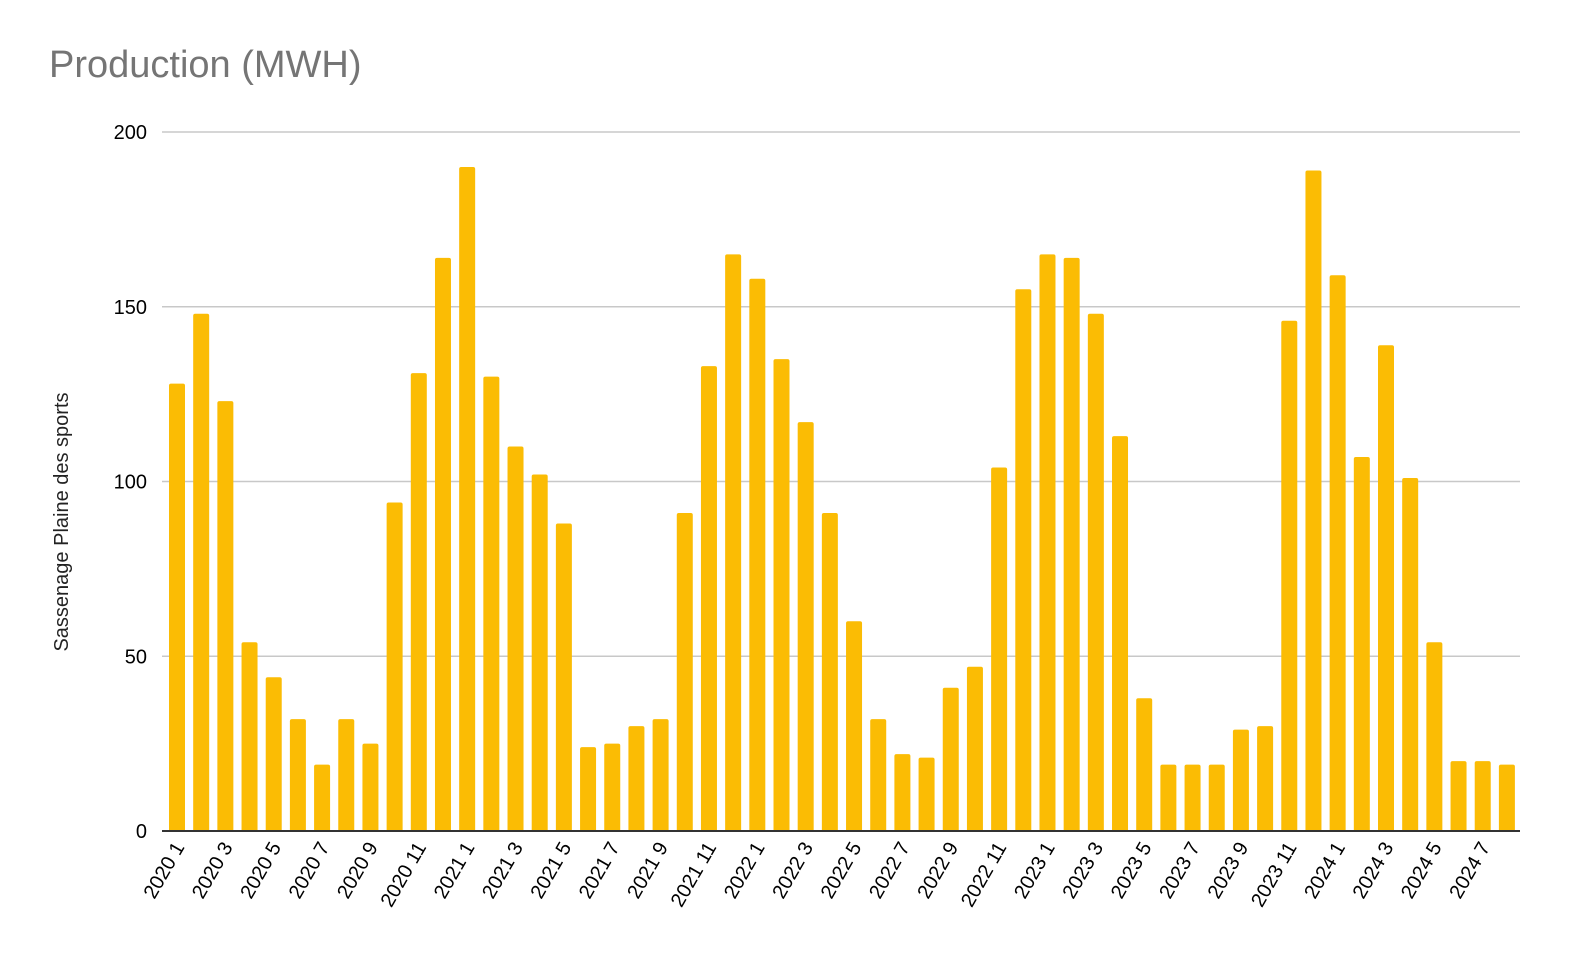 Image resolution: width=1580 pixels, height=978 pixels. What do you see at coordinates (130, 308) in the screenshot?
I see `y-tick-label: 150` at bounding box center [130, 308].